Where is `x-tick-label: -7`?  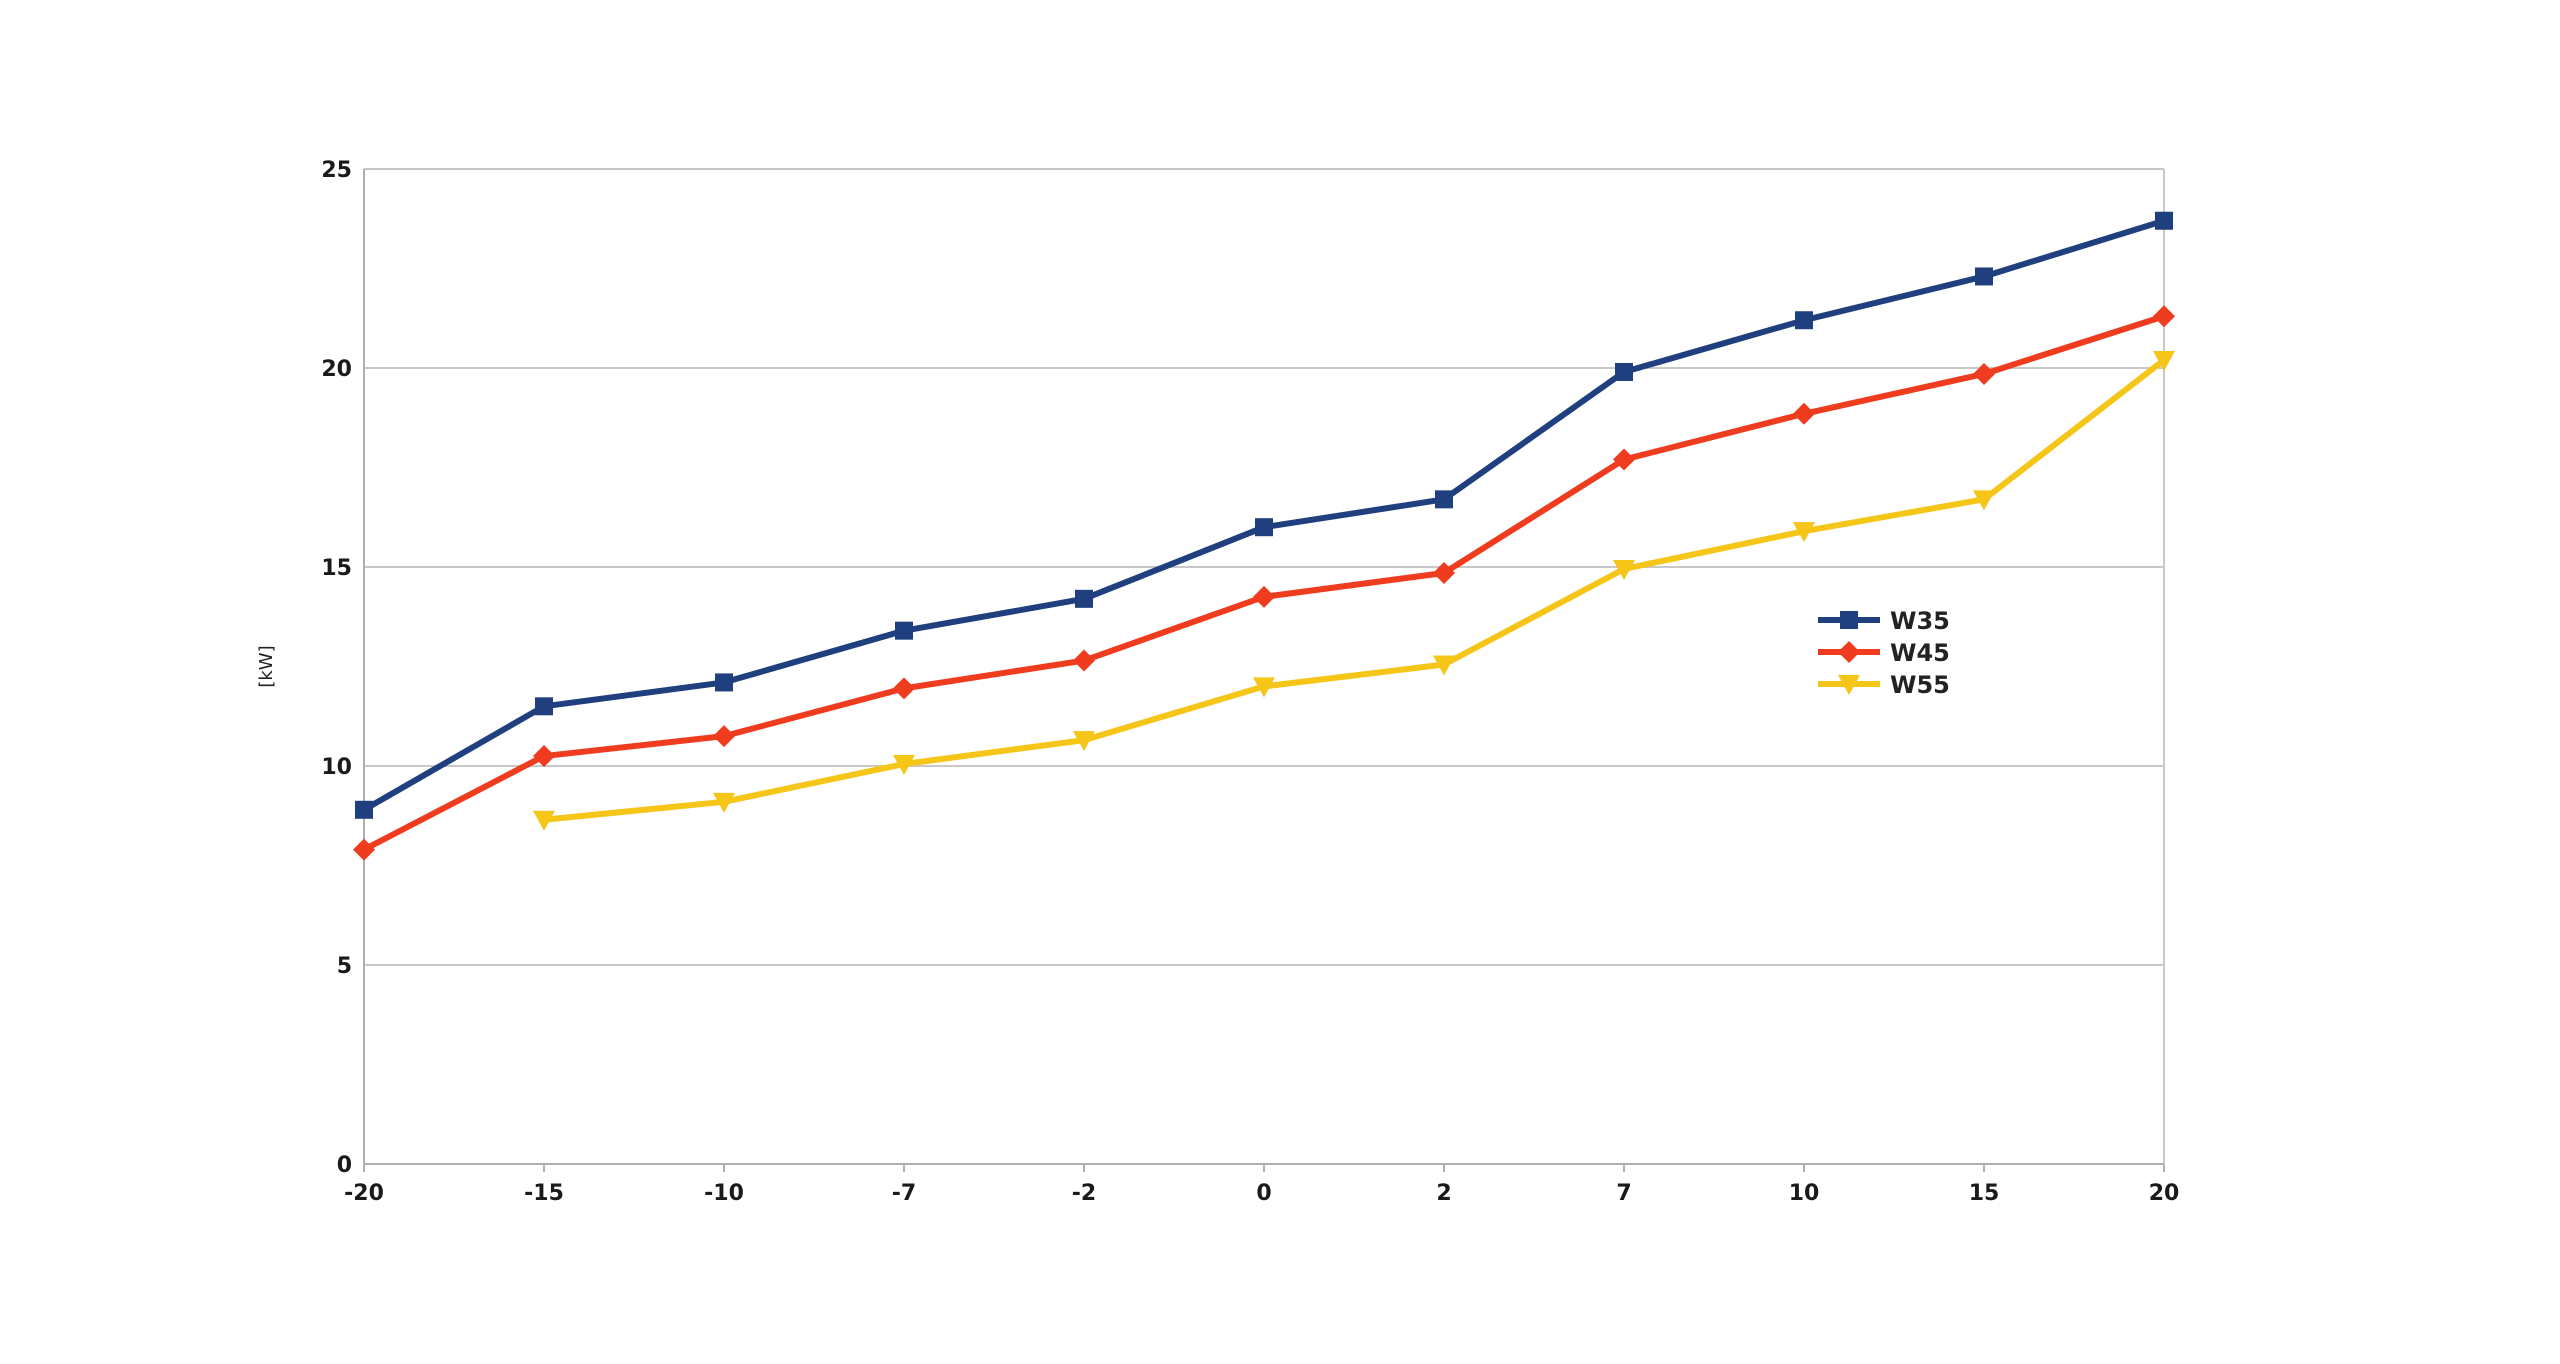
x-tick-label: -7 is located at coordinates (904, 1193).